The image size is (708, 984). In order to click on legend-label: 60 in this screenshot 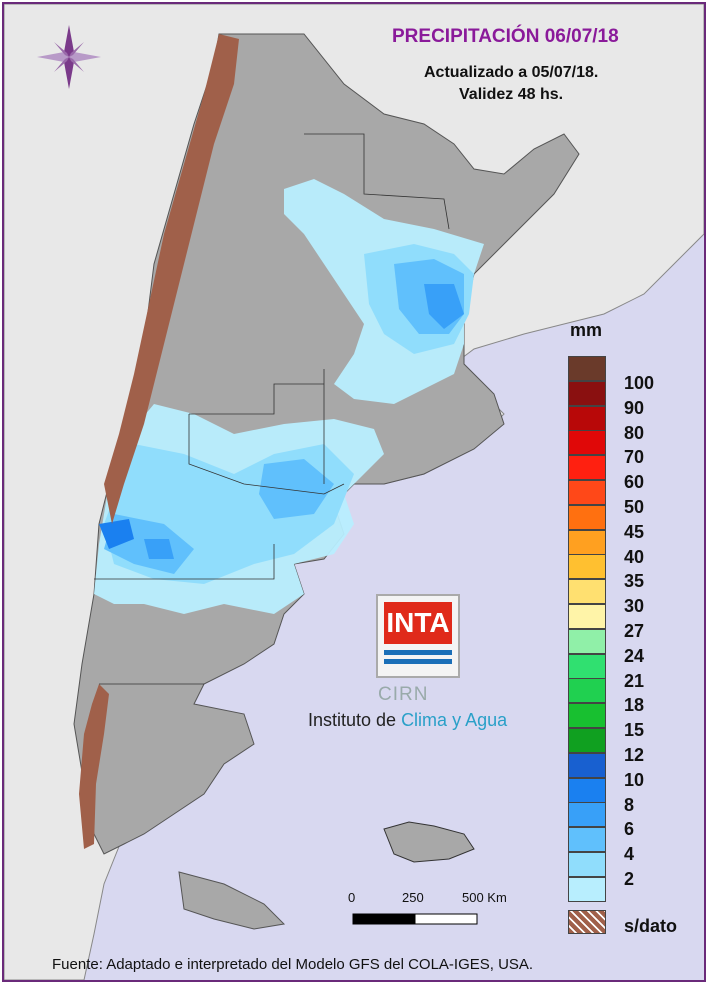, I will do `click(634, 482)`.